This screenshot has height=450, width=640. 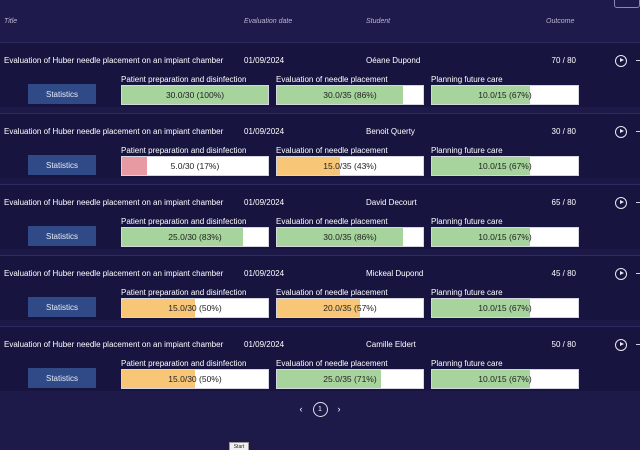 I want to click on header-student: Student, so click(x=378, y=21).